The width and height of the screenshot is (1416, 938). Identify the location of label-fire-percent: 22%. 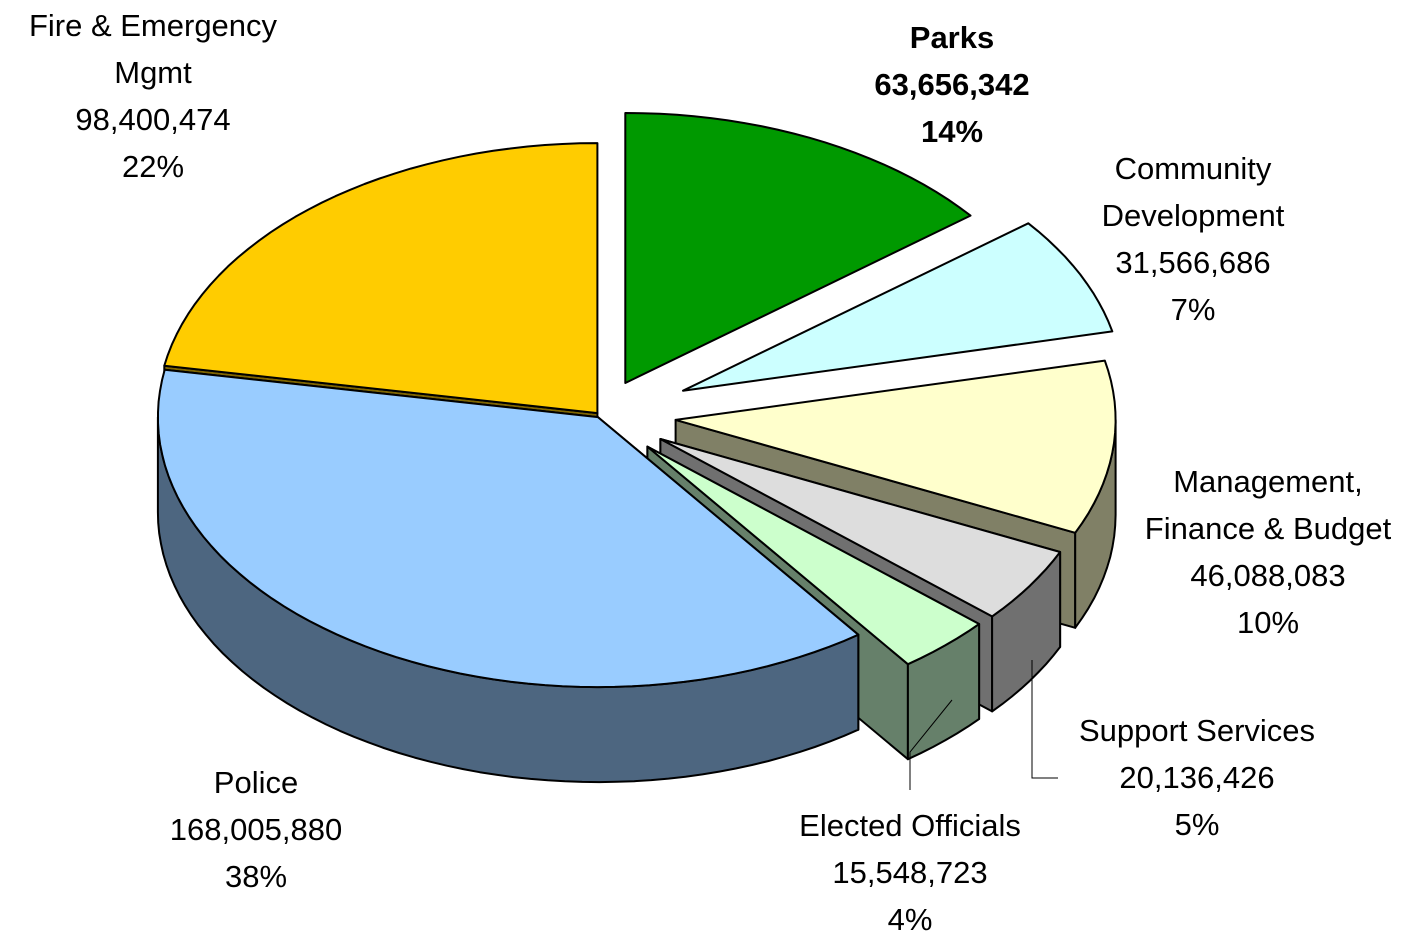
(153, 166).